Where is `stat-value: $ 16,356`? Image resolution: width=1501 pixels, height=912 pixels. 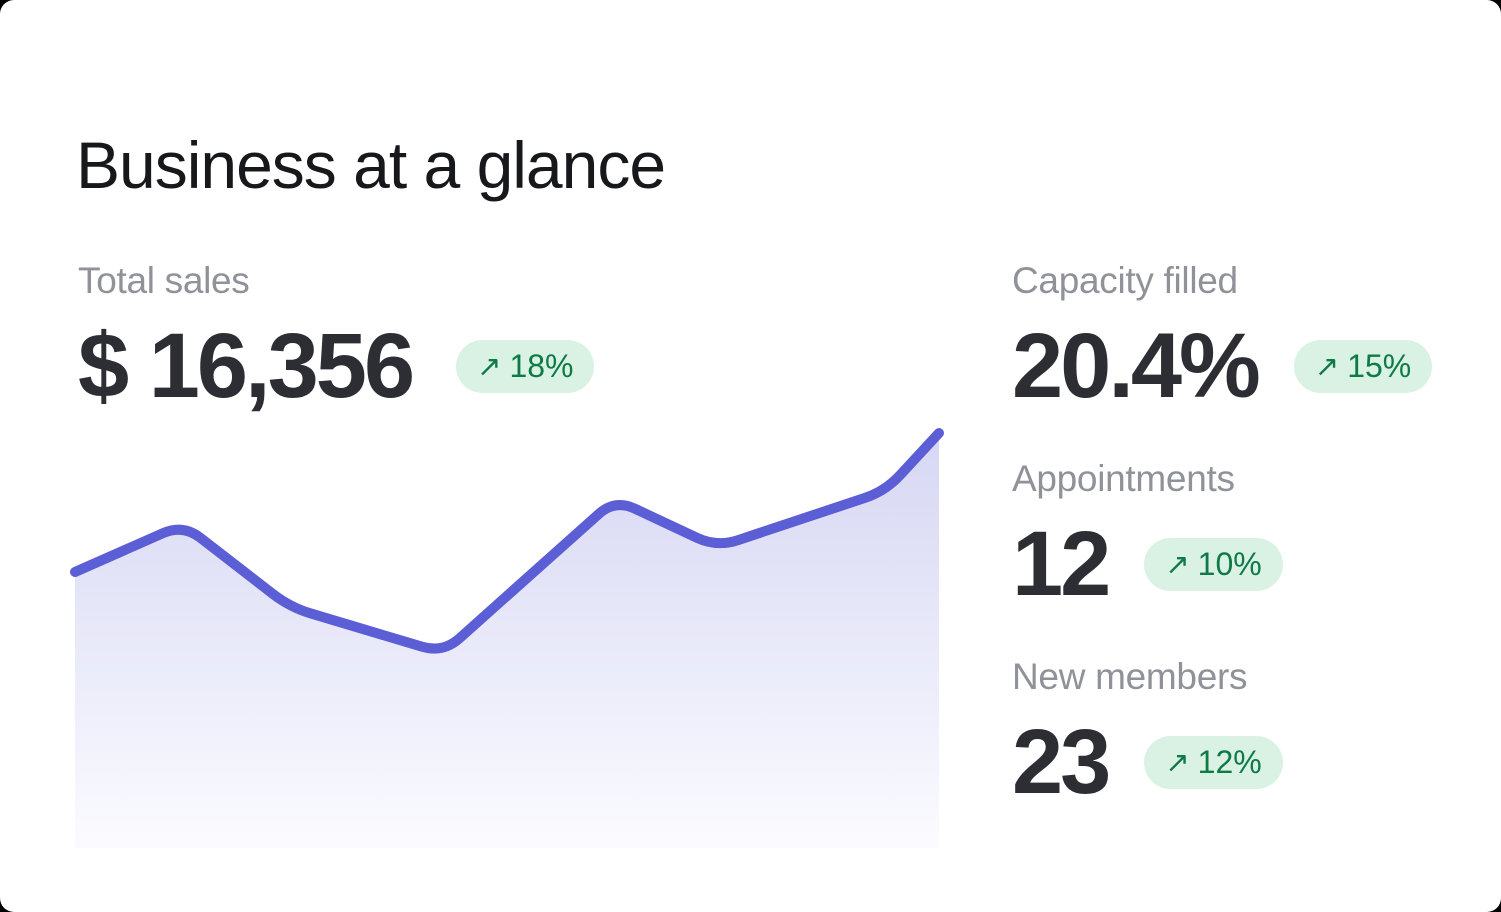
stat-value: $ 16,356 is located at coordinates (246, 366).